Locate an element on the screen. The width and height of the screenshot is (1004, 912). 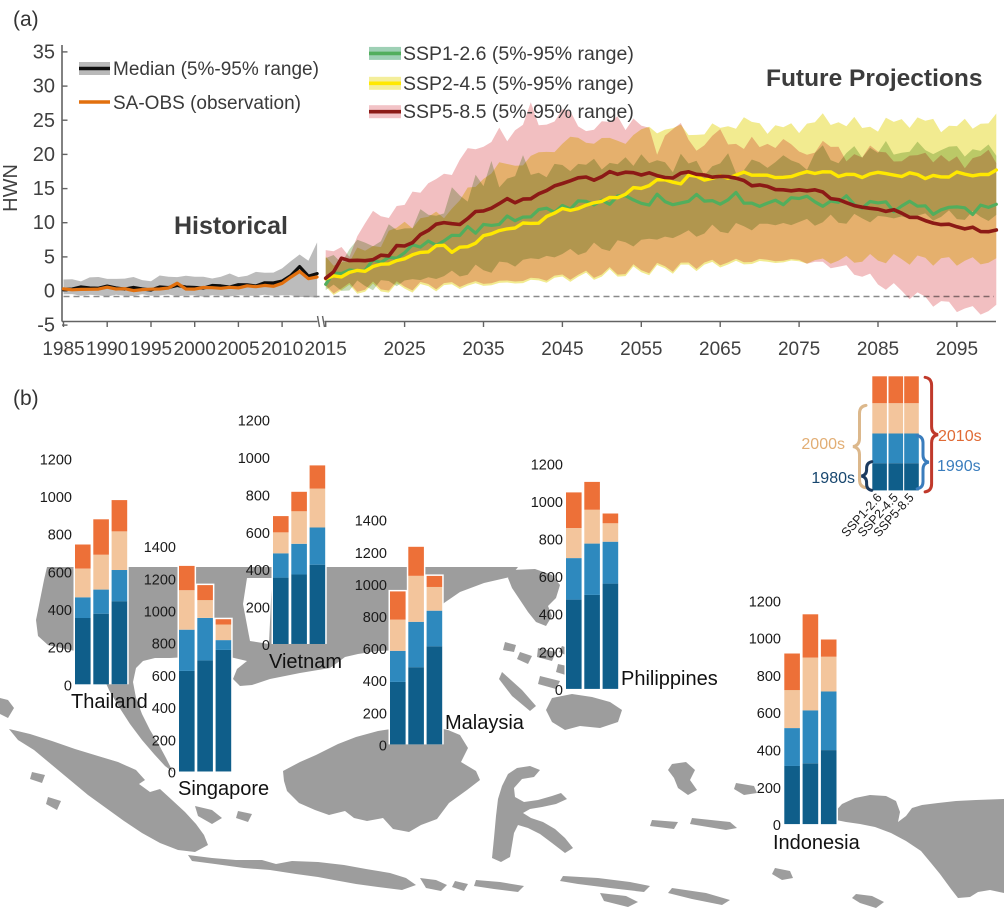
svg-text: 15 is located at coordinates (44, 189).